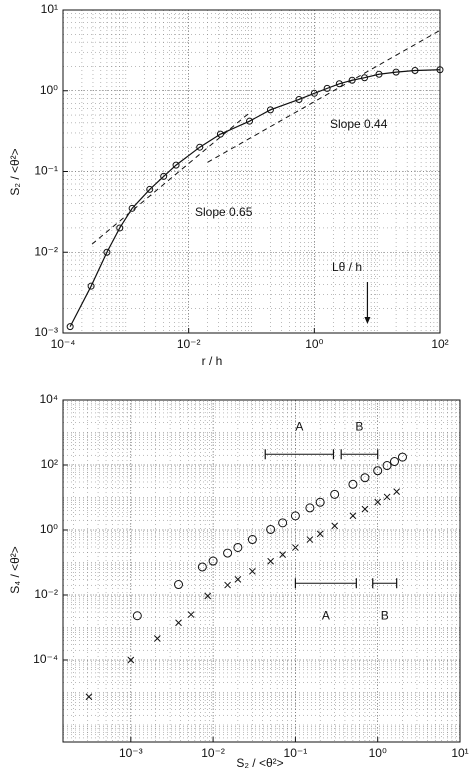 The image size is (474, 772). I want to click on y-tick-label: 10⁻¹, so click(46, 171).